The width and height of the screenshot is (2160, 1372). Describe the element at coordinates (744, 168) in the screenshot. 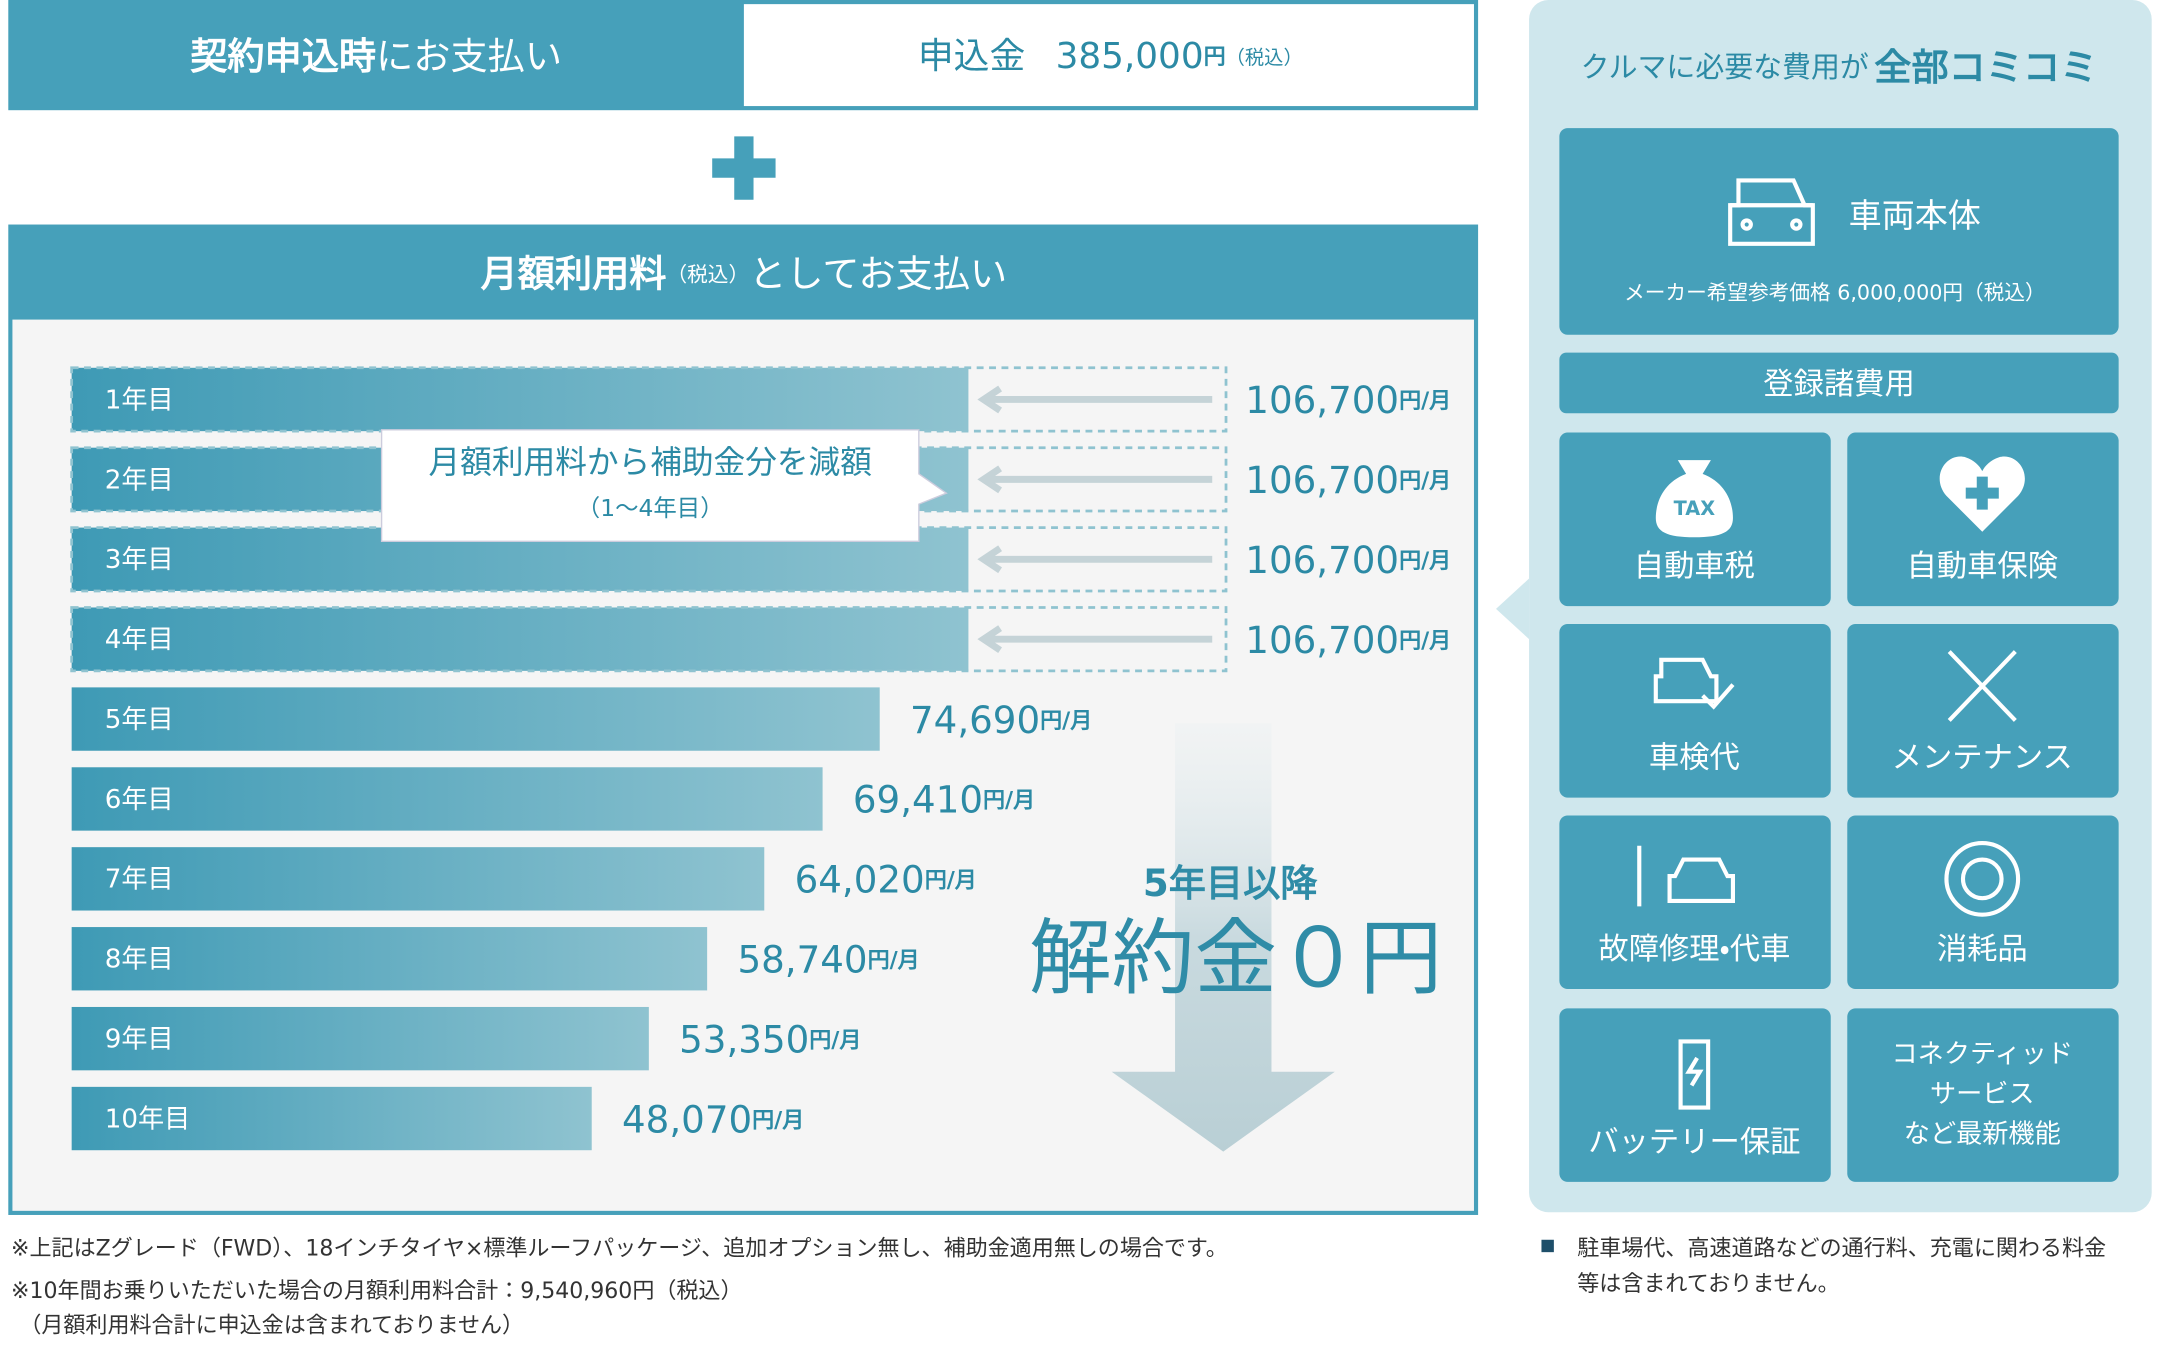

I see `plus-icon` at that location.